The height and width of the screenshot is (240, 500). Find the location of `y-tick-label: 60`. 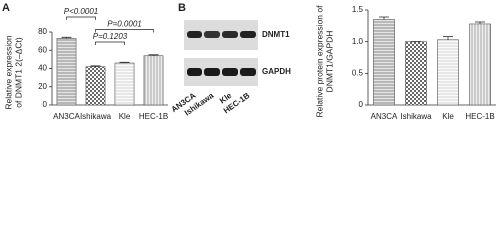

y-tick-label: 60 is located at coordinates (42, 49).